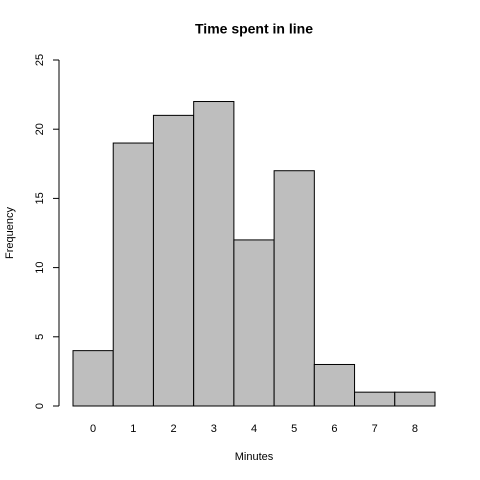 Image resolution: width=480 pixels, height=480 pixels. Describe the element at coordinates (40, 406) in the screenshot. I see `y-tick-label: 0` at that location.